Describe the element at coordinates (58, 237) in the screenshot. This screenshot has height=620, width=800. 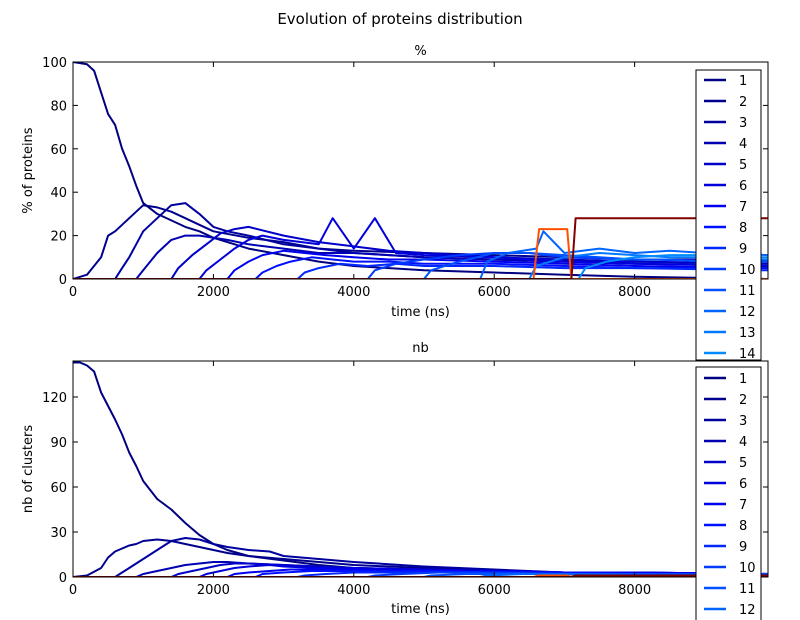
I see `y-tick-label: 20` at that location.